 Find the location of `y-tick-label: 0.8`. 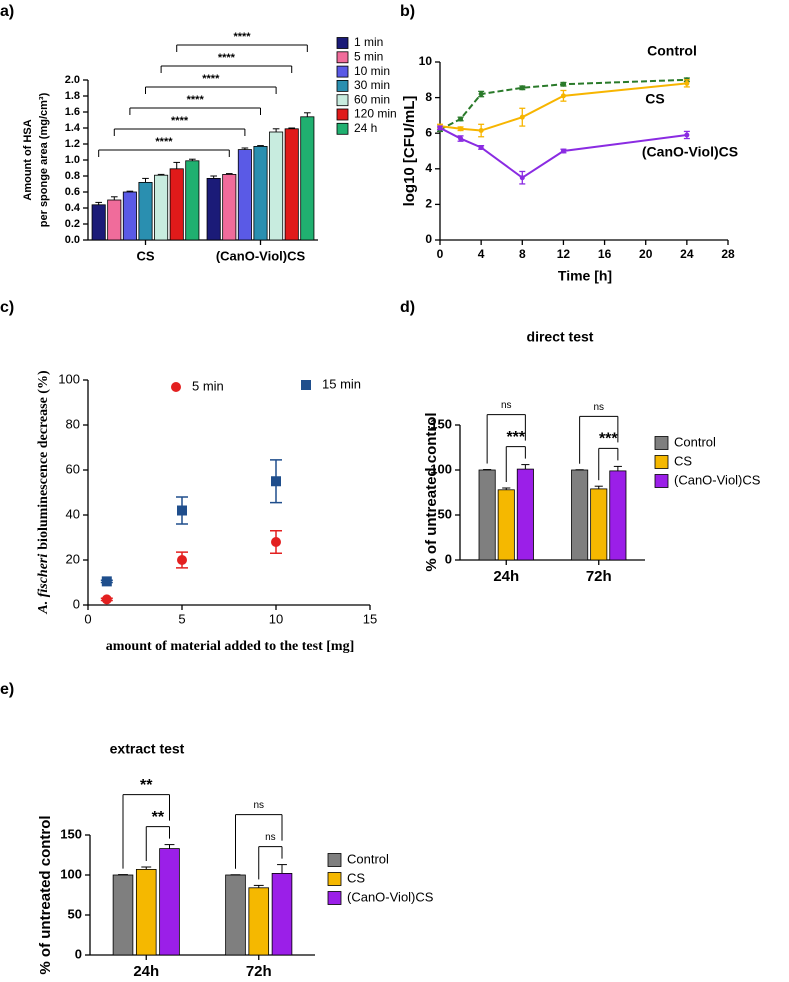

y-tick-label: 0.8 is located at coordinates (72, 176).